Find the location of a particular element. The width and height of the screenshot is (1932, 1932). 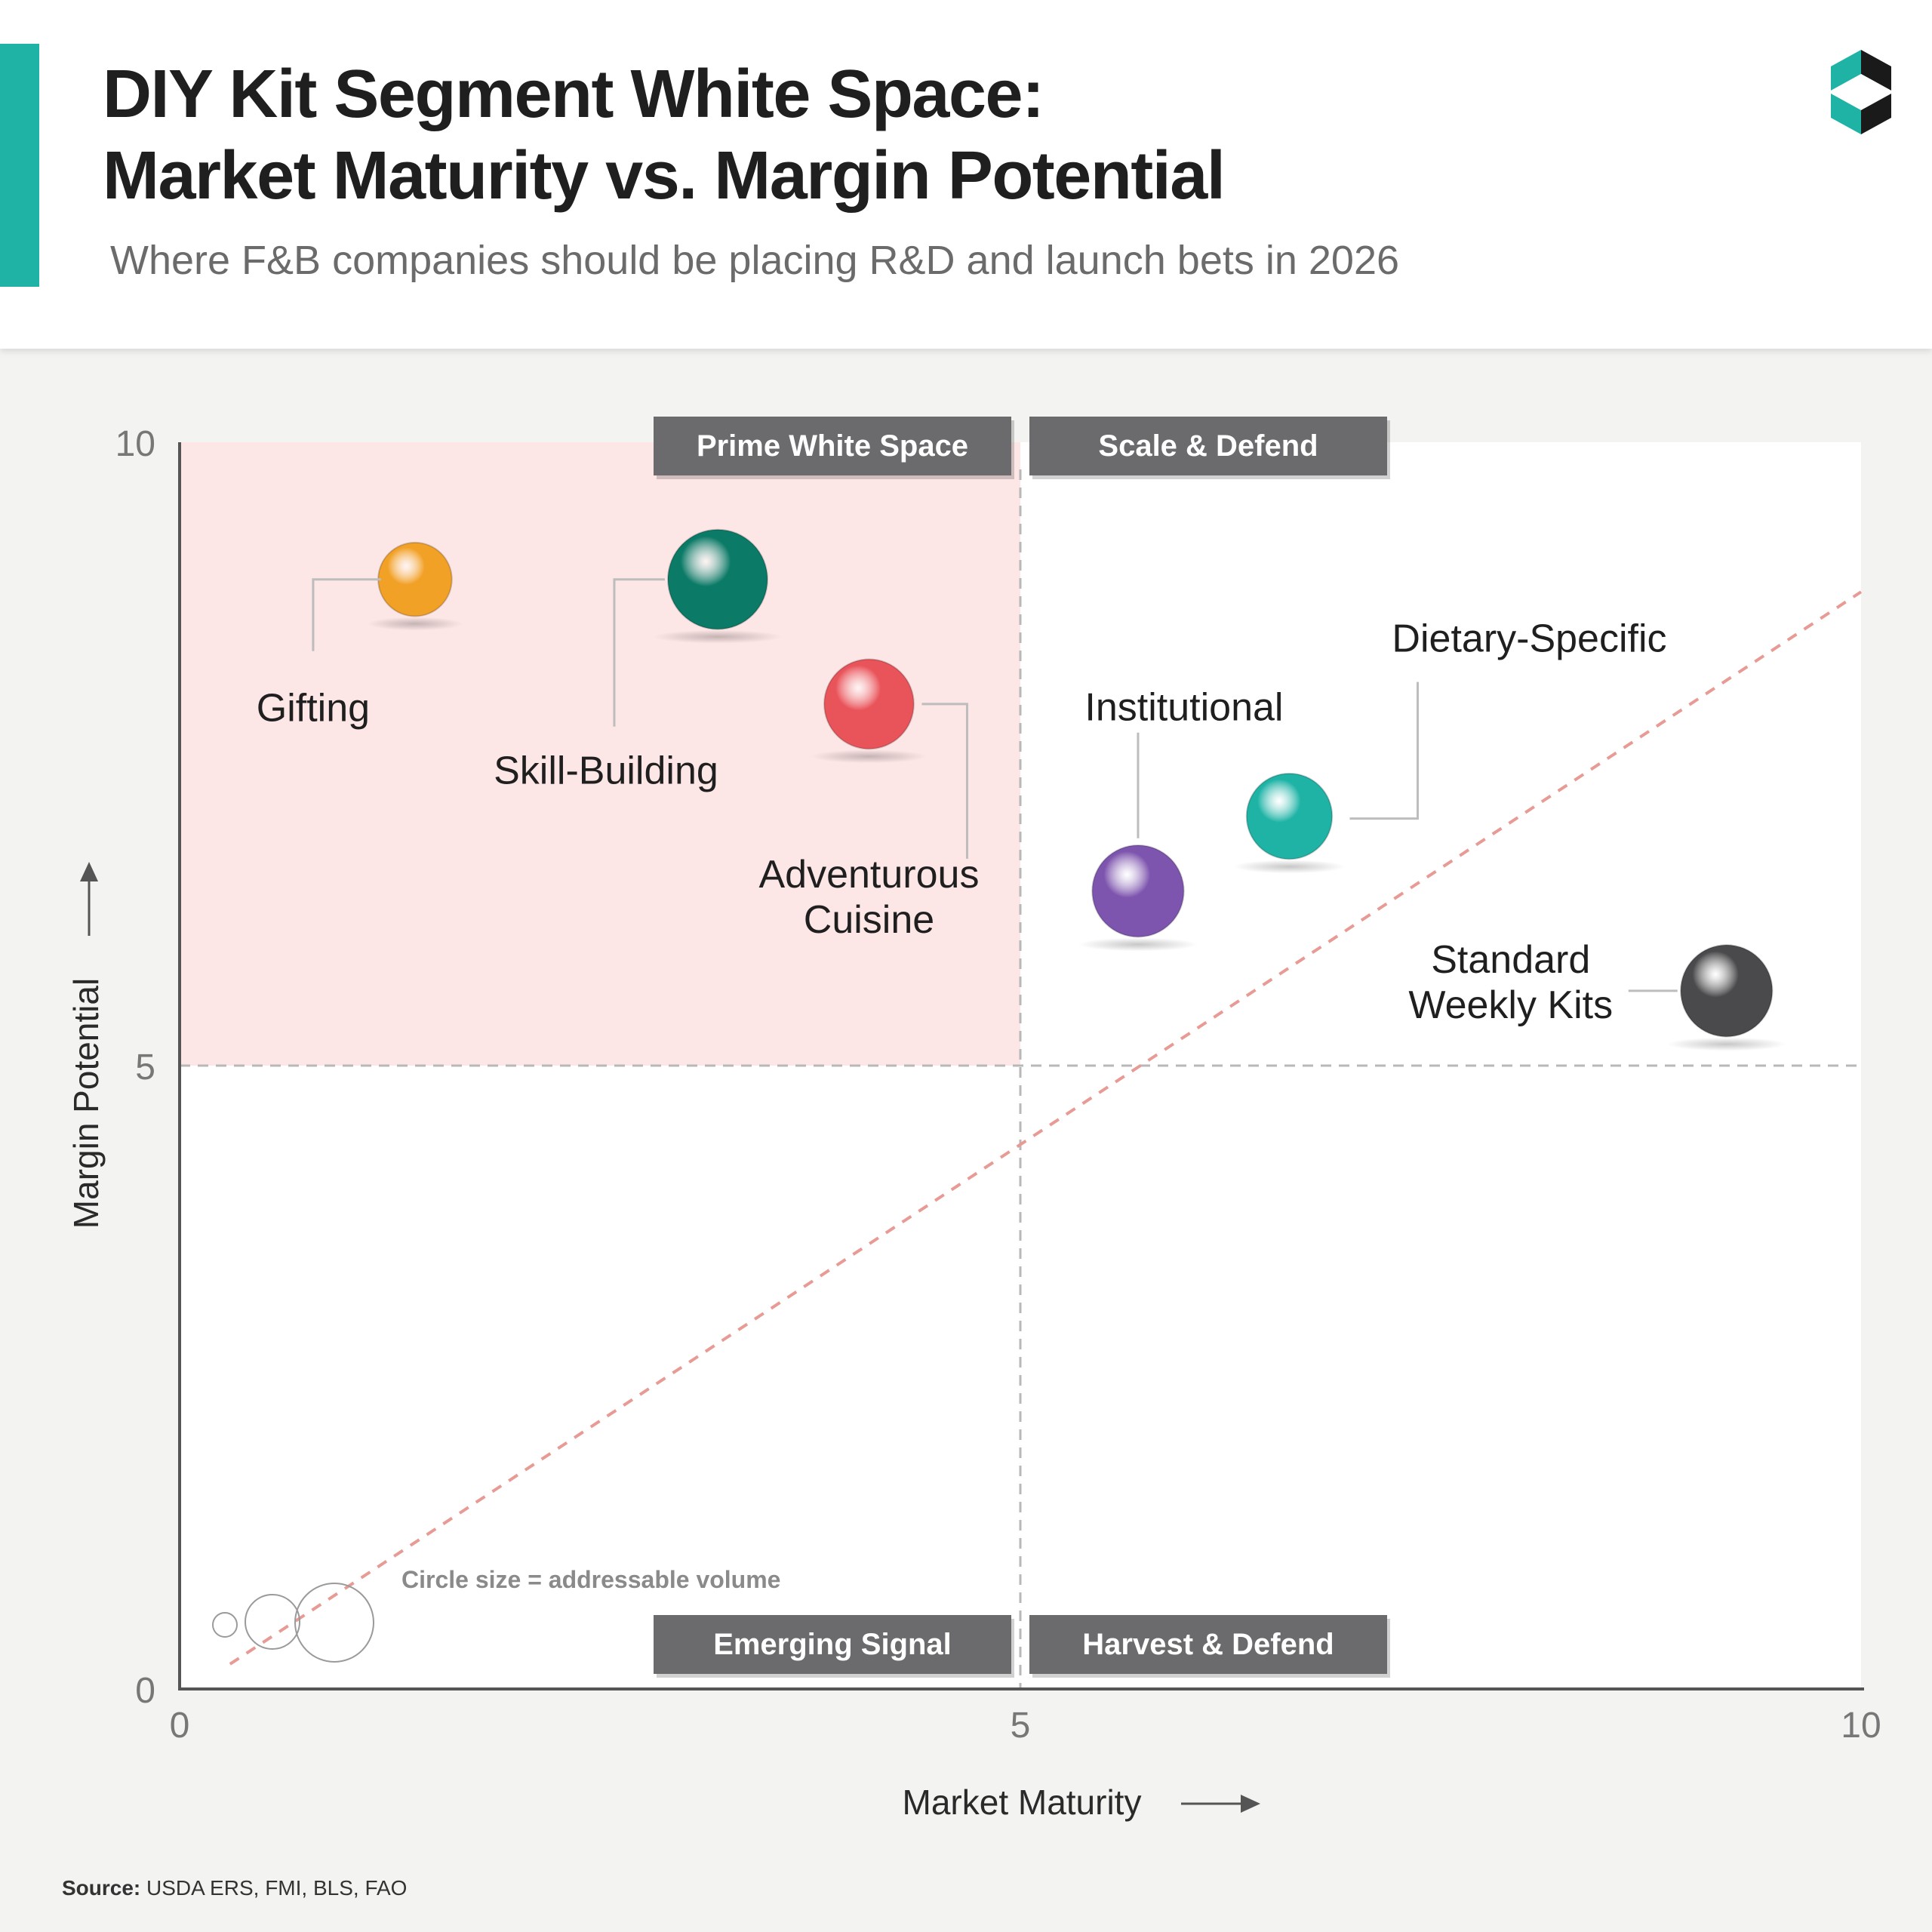

leader-line-gifting is located at coordinates (346, 614).